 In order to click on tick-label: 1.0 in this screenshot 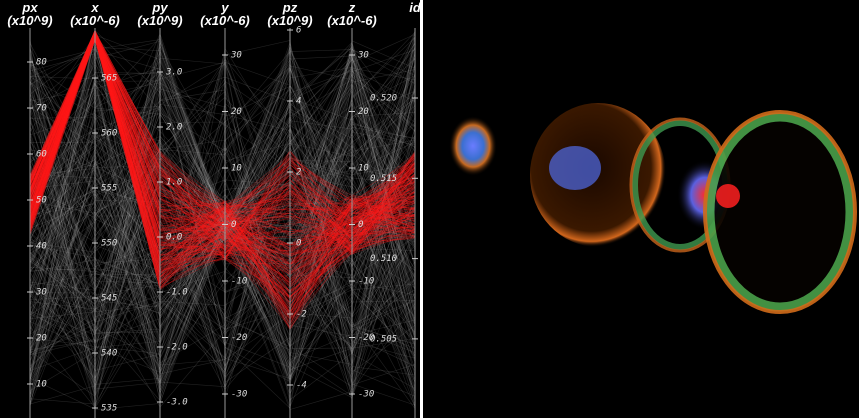, I will do `click(174, 183)`.